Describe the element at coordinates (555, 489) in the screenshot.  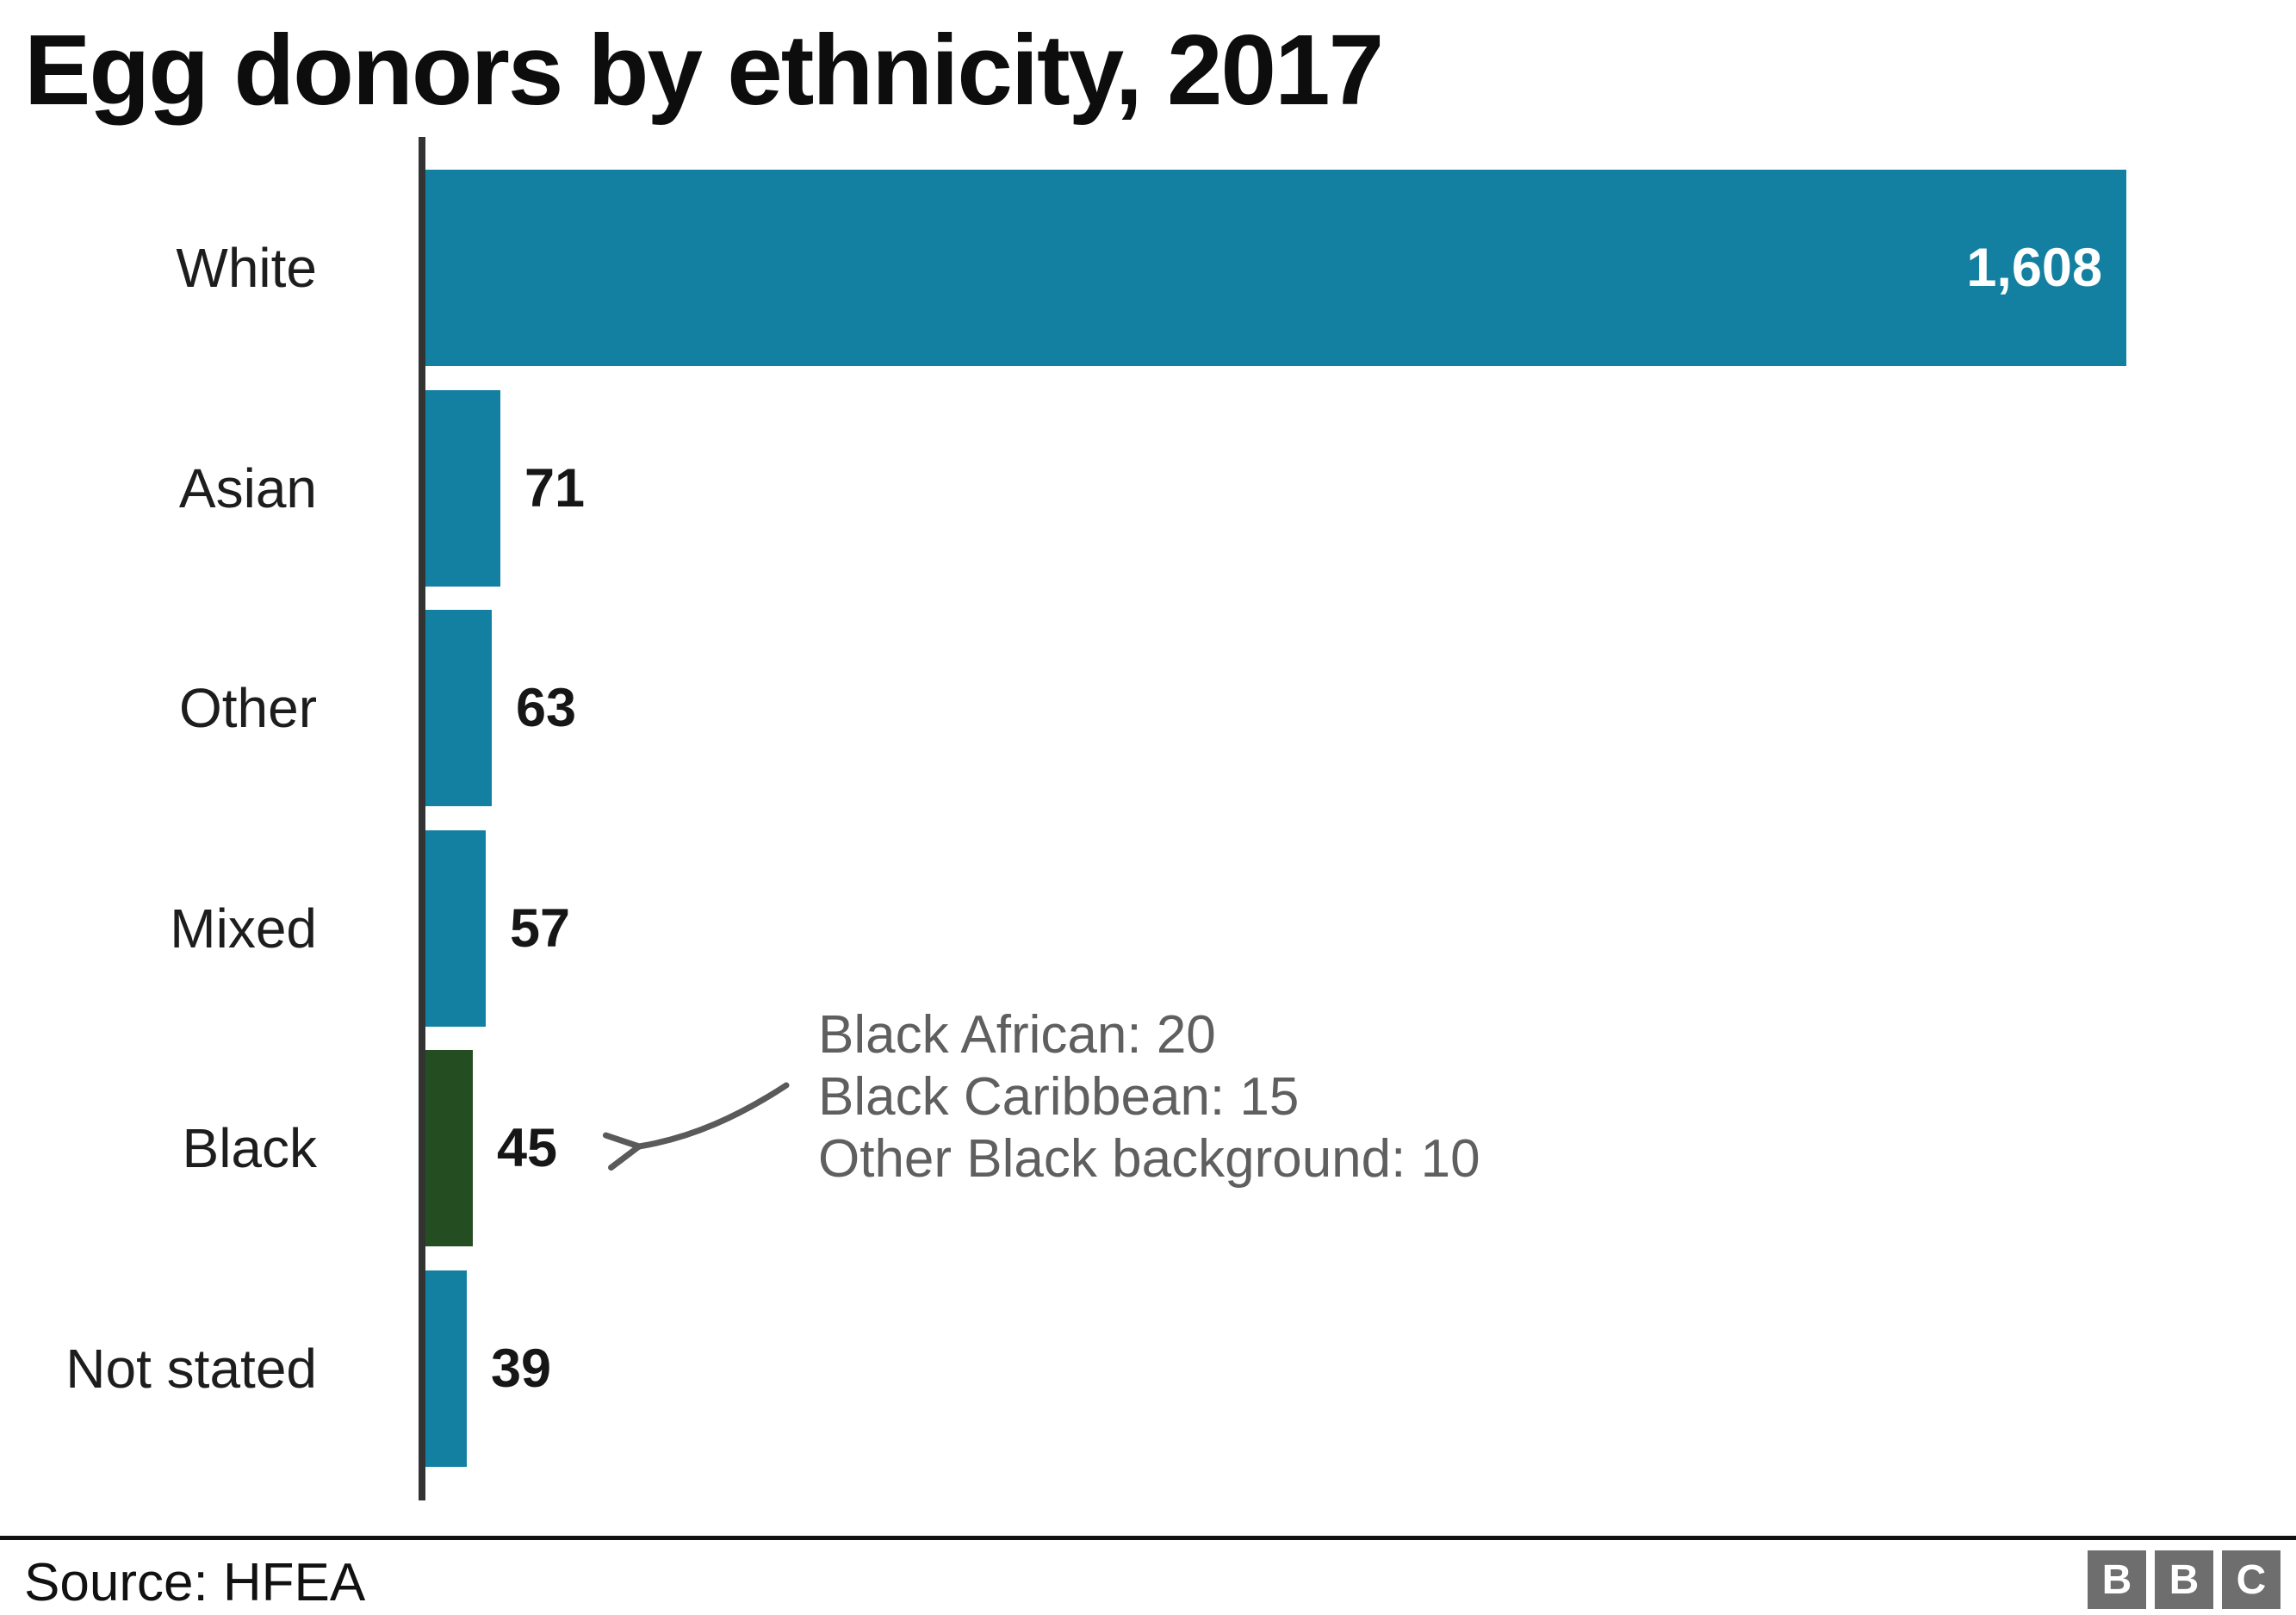
I see `value-label: 71` at that location.